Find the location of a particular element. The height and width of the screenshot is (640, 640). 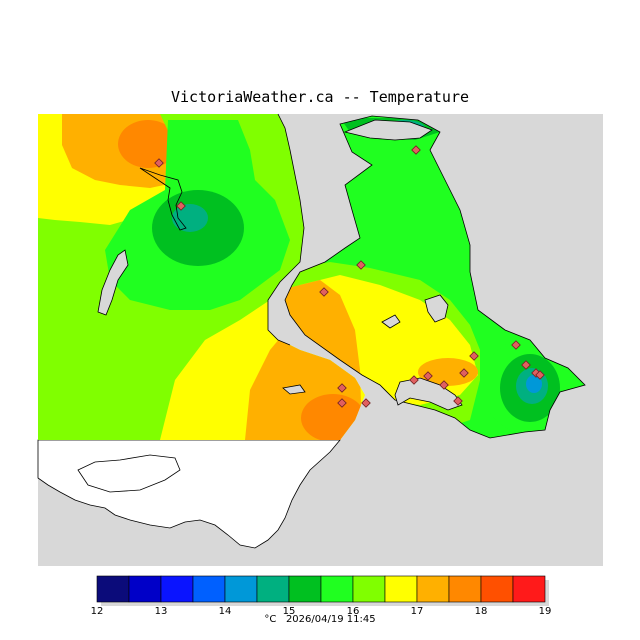

legend-unit: °C is located at coordinates (270, 619).